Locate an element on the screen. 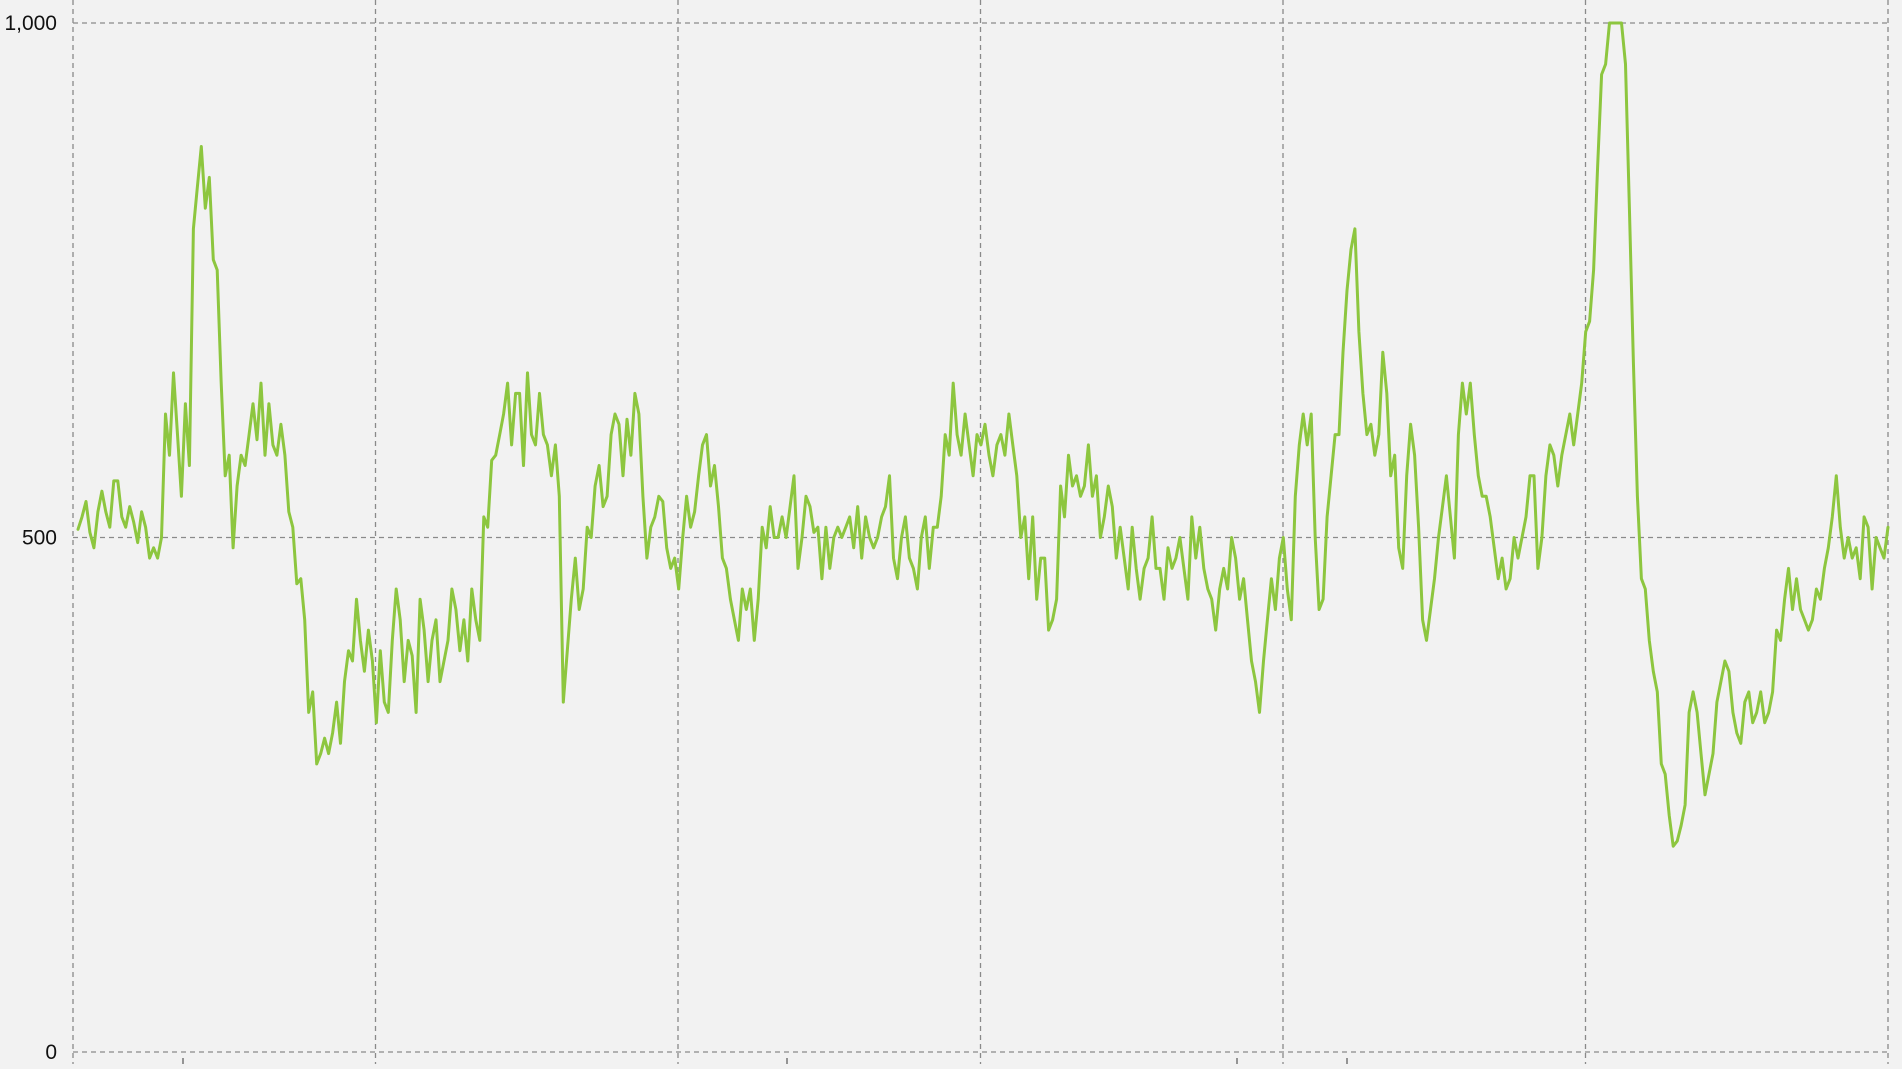  y-tick-labels: 1,000 500 0 is located at coordinates (30, 538).